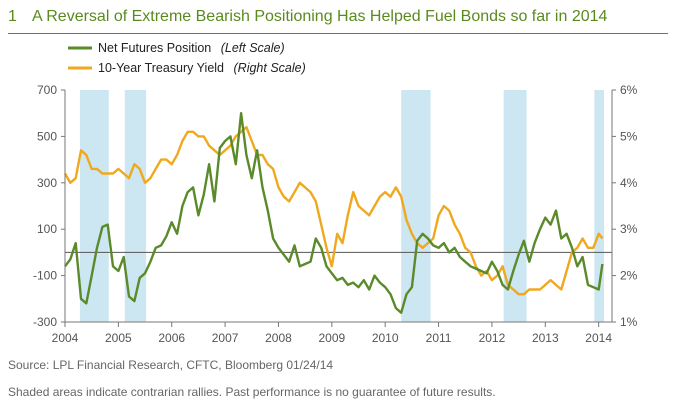 The image size is (675, 414). Describe the element at coordinates (439, 338) in the screenshot. I see `x-tick-label: 2011` at that location.